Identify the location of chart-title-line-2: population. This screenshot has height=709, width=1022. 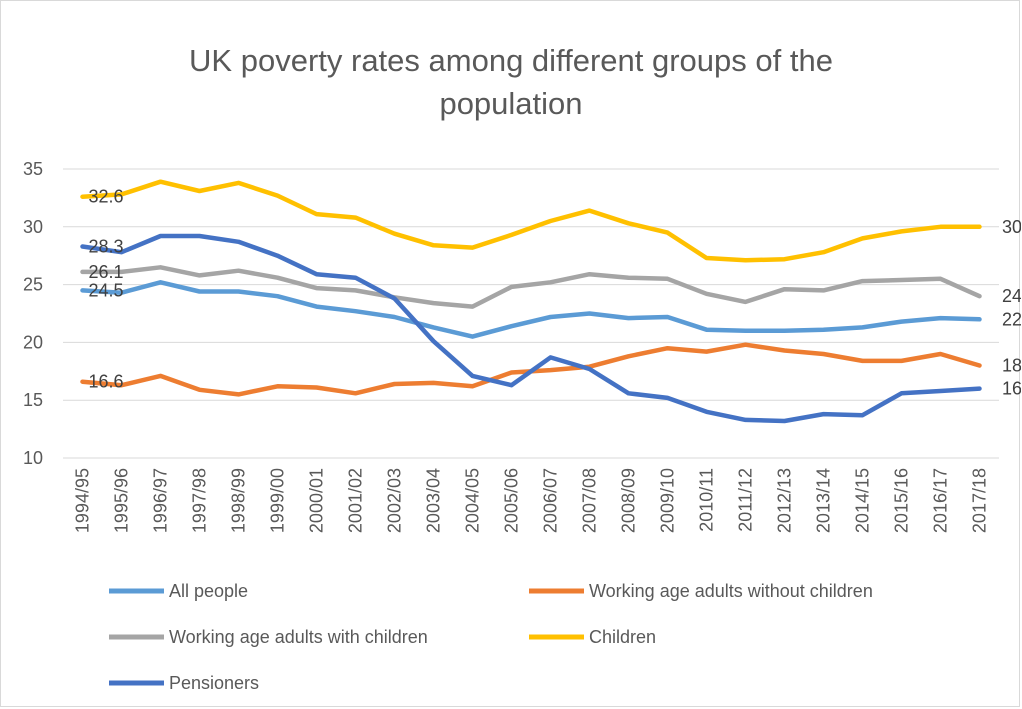
(510, 103).